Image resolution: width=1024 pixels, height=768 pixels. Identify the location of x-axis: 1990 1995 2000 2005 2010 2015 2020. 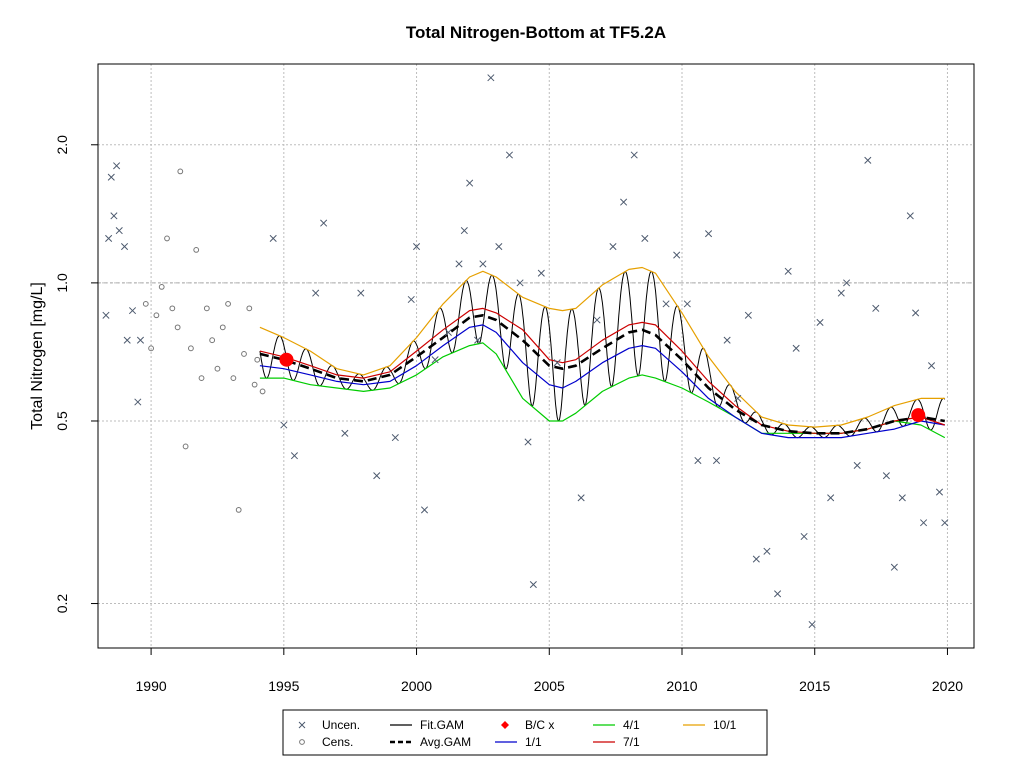
(549, 671).